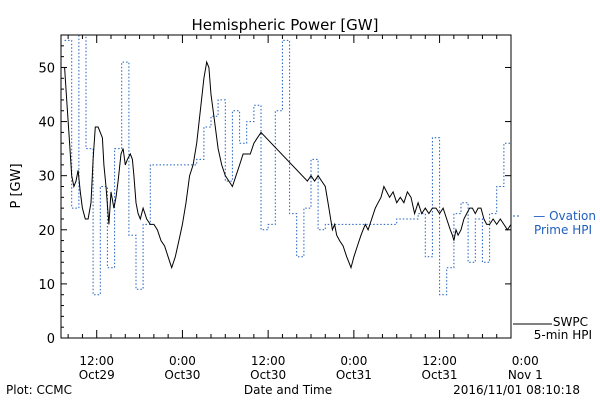  I want to click on y-tick-label: 0, so click(51, 339).